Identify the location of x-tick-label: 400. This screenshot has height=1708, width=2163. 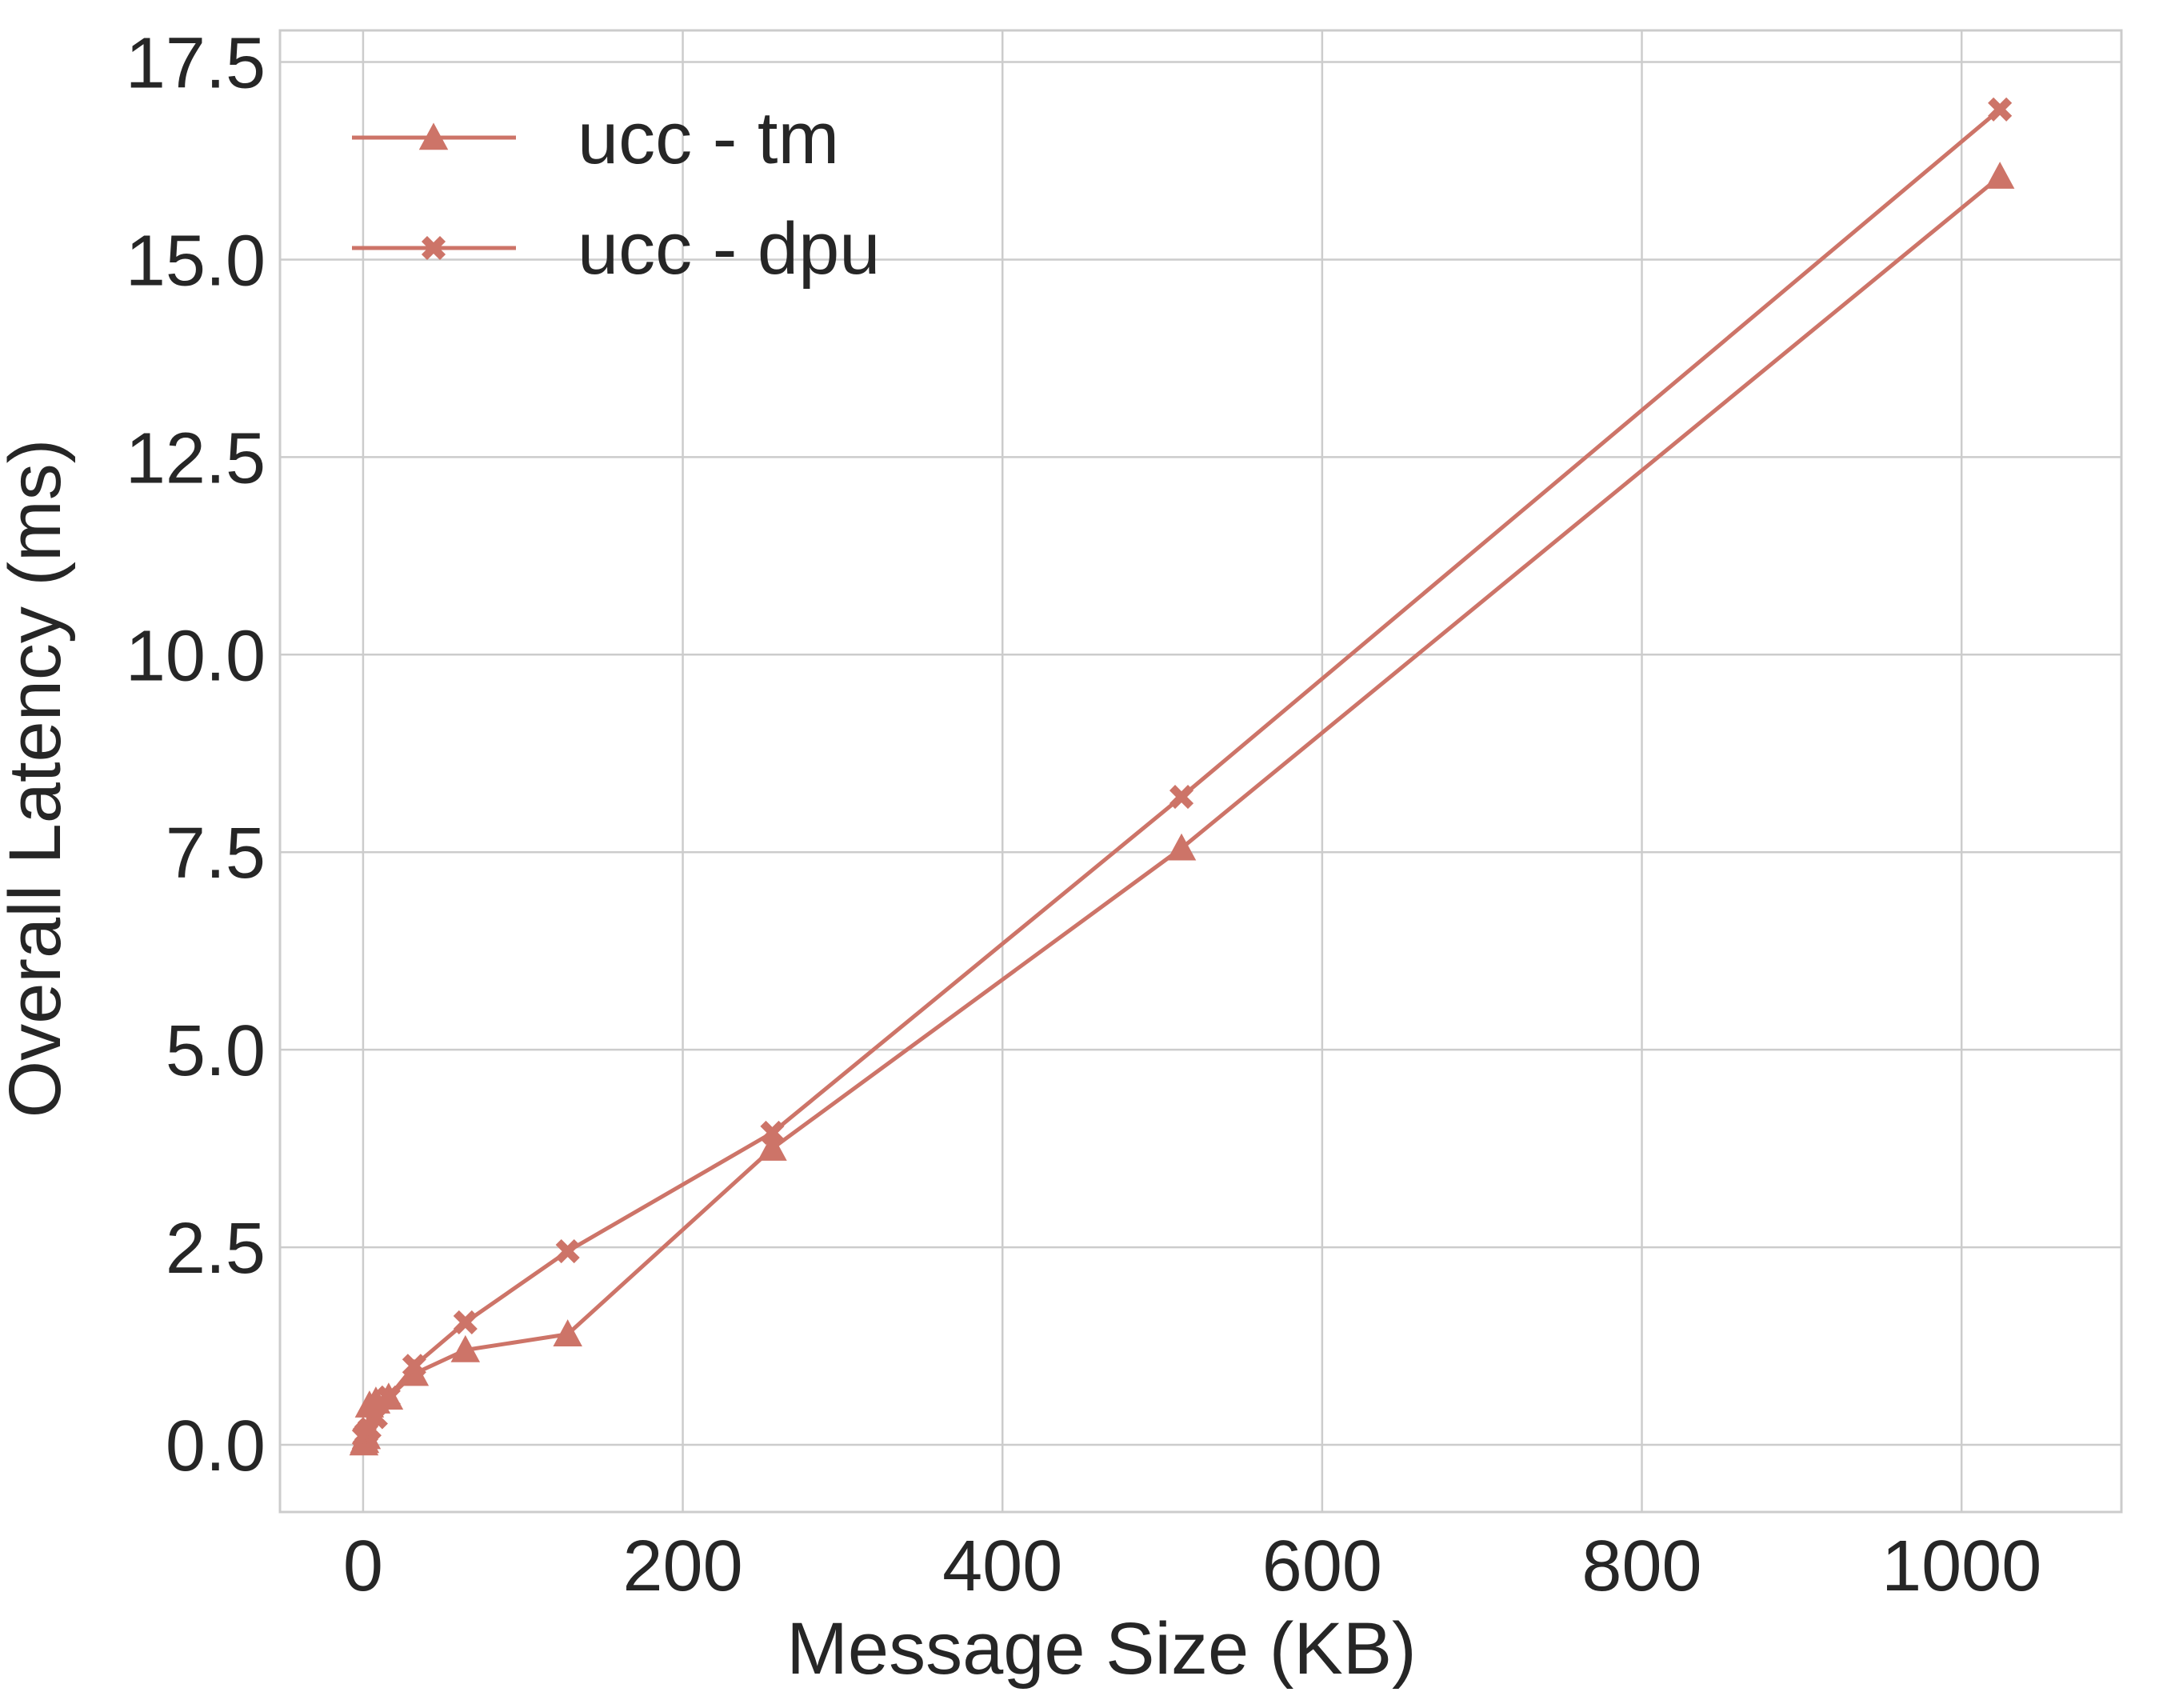
(1002, 1566).